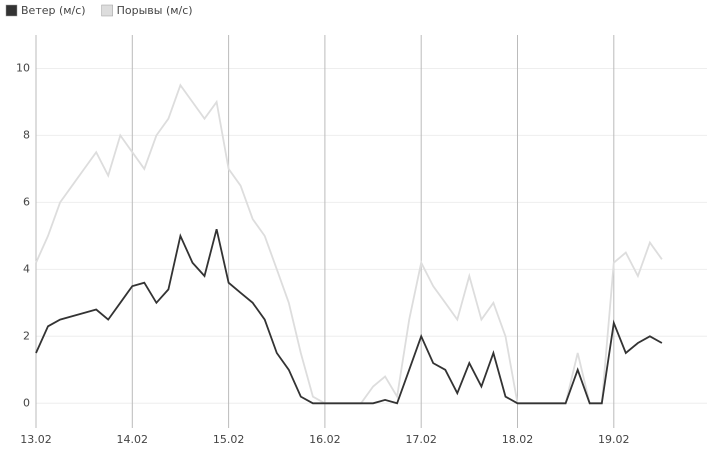  What do you see at coordinates (133, 439) in the screenshot?
I see `x-tick-label: 14.02` at bounding box center [133, 439].